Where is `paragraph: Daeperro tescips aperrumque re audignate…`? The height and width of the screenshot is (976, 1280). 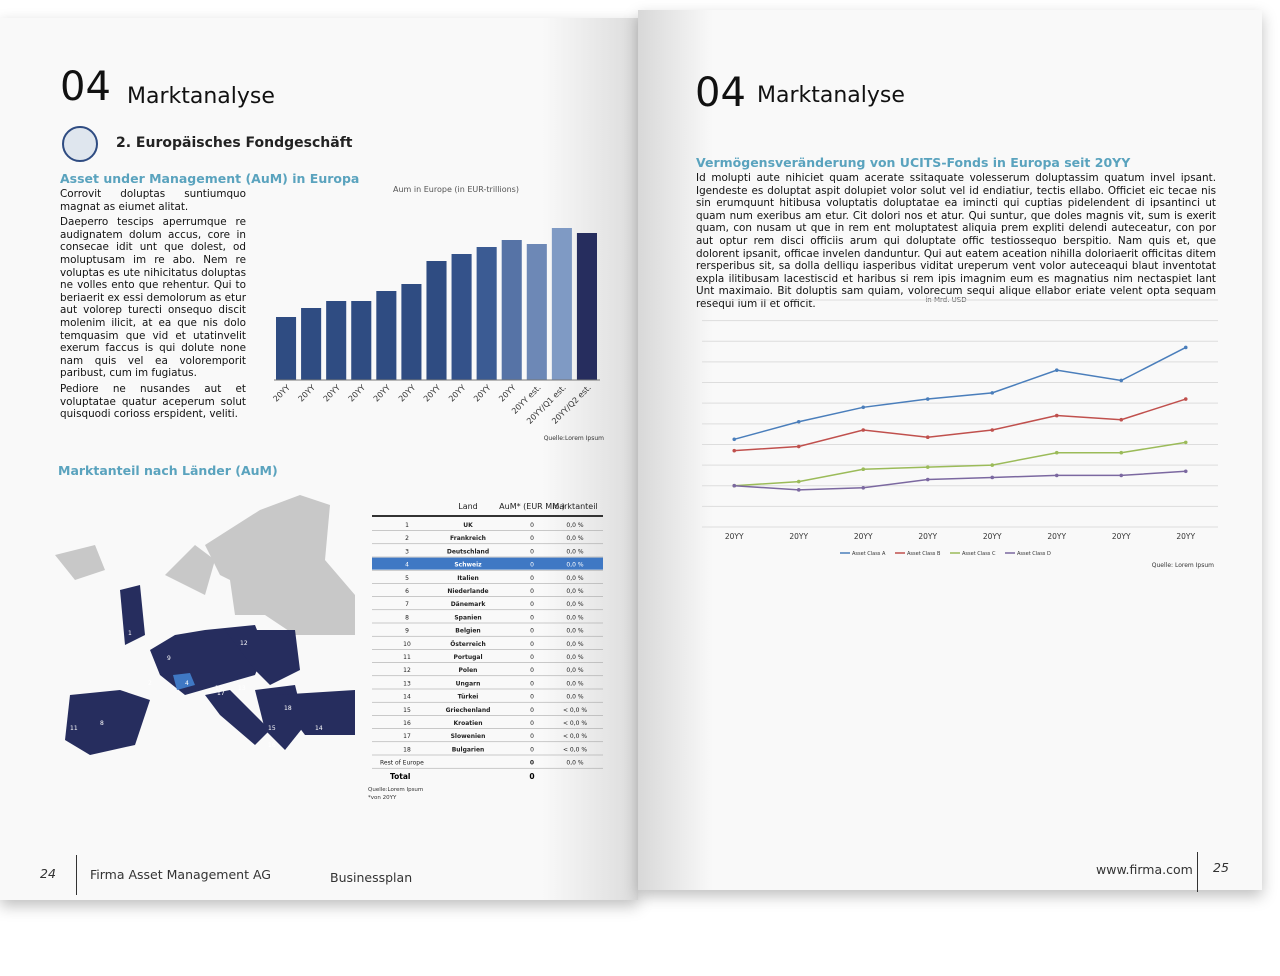 paragraph: Daeperro tescips aperrumque re audignate… is located at coordinates (153, 298).